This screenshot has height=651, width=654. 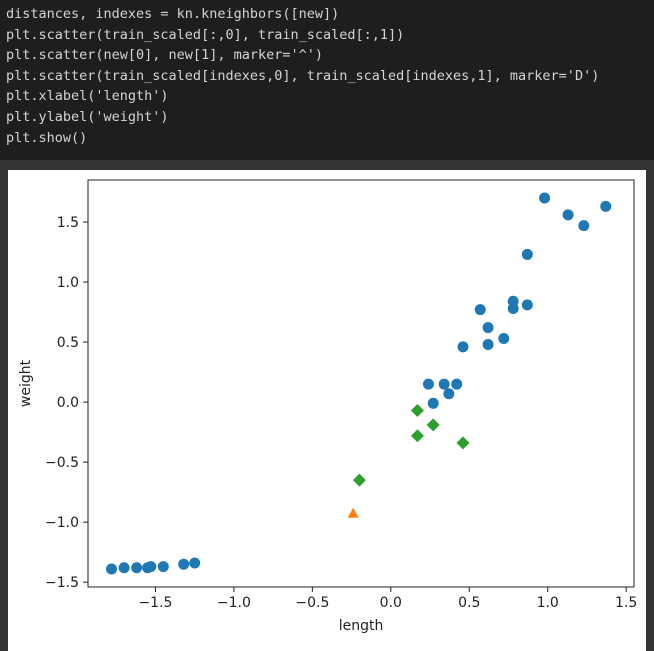 What do you see at coordinates (164, 55) in the screenshot?
I see `code-line: plt.scatter(new[0], new[1], marker='^')` at bounding box center [164, 55].